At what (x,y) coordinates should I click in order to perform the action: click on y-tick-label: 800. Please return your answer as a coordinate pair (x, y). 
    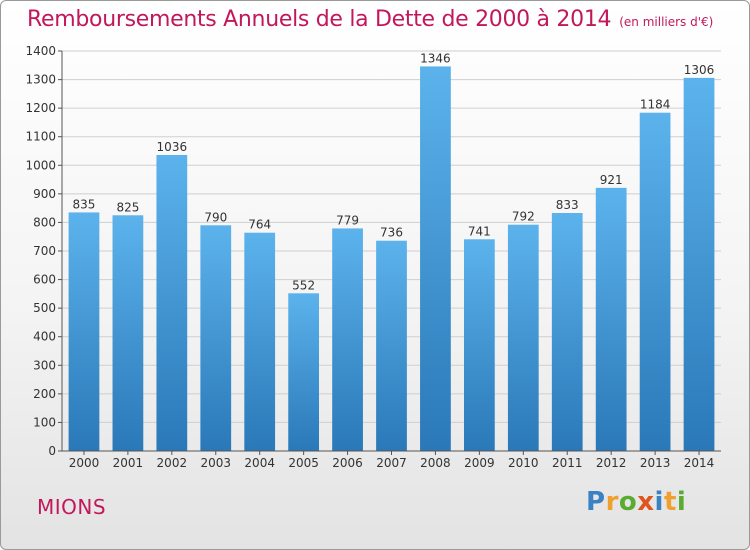
    Looking at the image, I should click on (44, 222).